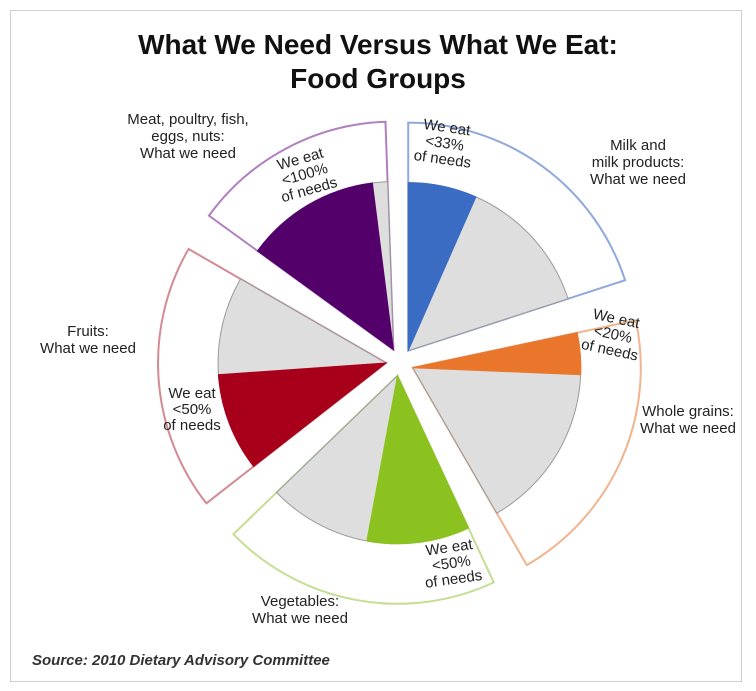 The height and width of the screenshot is (691, 756). I want to click on eat-wedge-meat, so click(325, 266).